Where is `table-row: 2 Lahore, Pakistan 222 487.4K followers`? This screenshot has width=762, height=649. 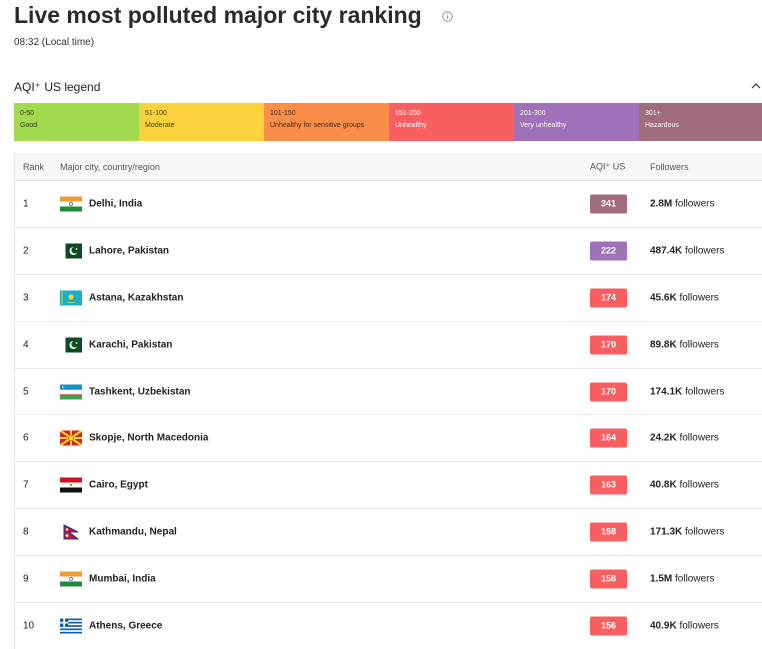
table-row: 2 Lahore, Pakistan 222 487.4K followers is located at coordinates (388, 250).